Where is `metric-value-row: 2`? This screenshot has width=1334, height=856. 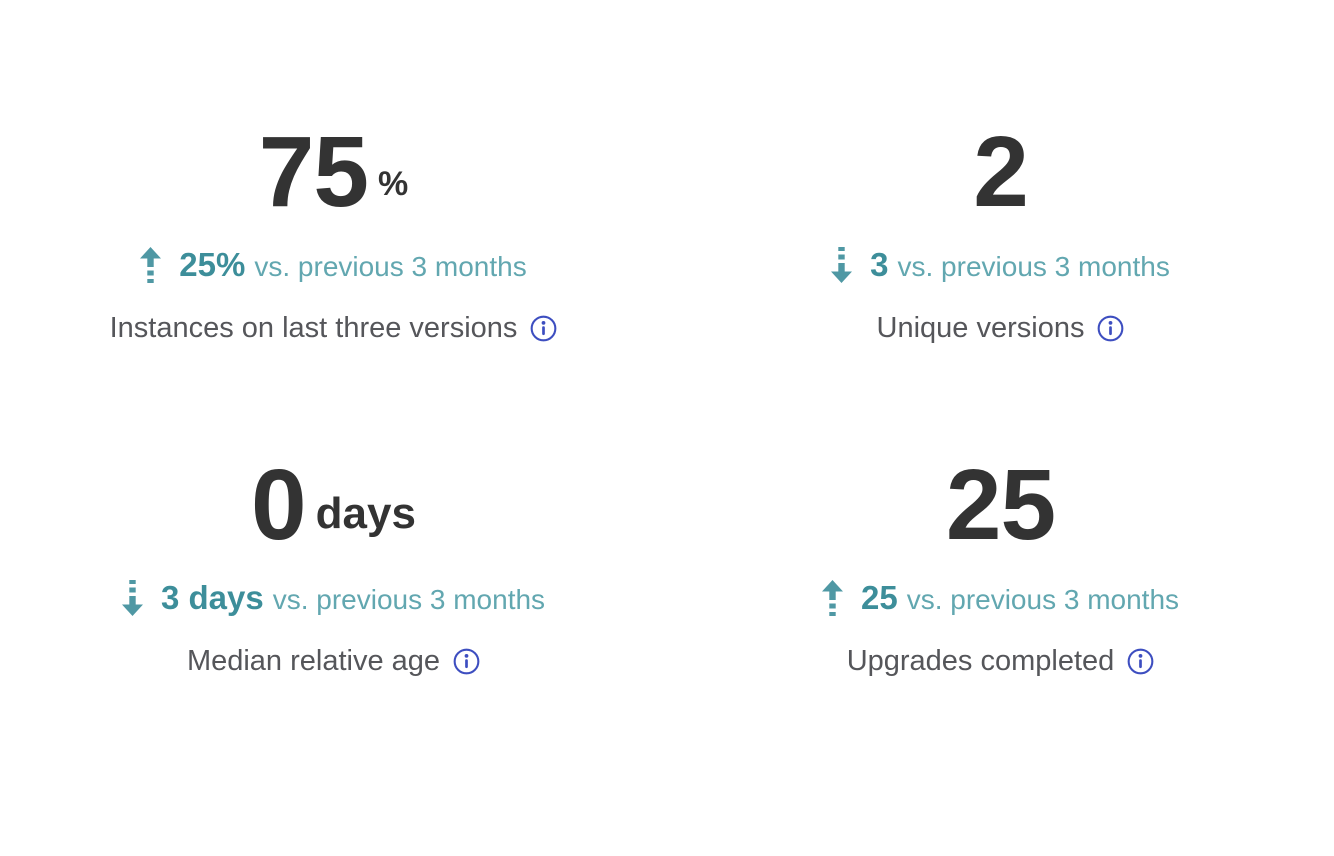
metric-value-row: 2 is located at coordinates (1001, 172).